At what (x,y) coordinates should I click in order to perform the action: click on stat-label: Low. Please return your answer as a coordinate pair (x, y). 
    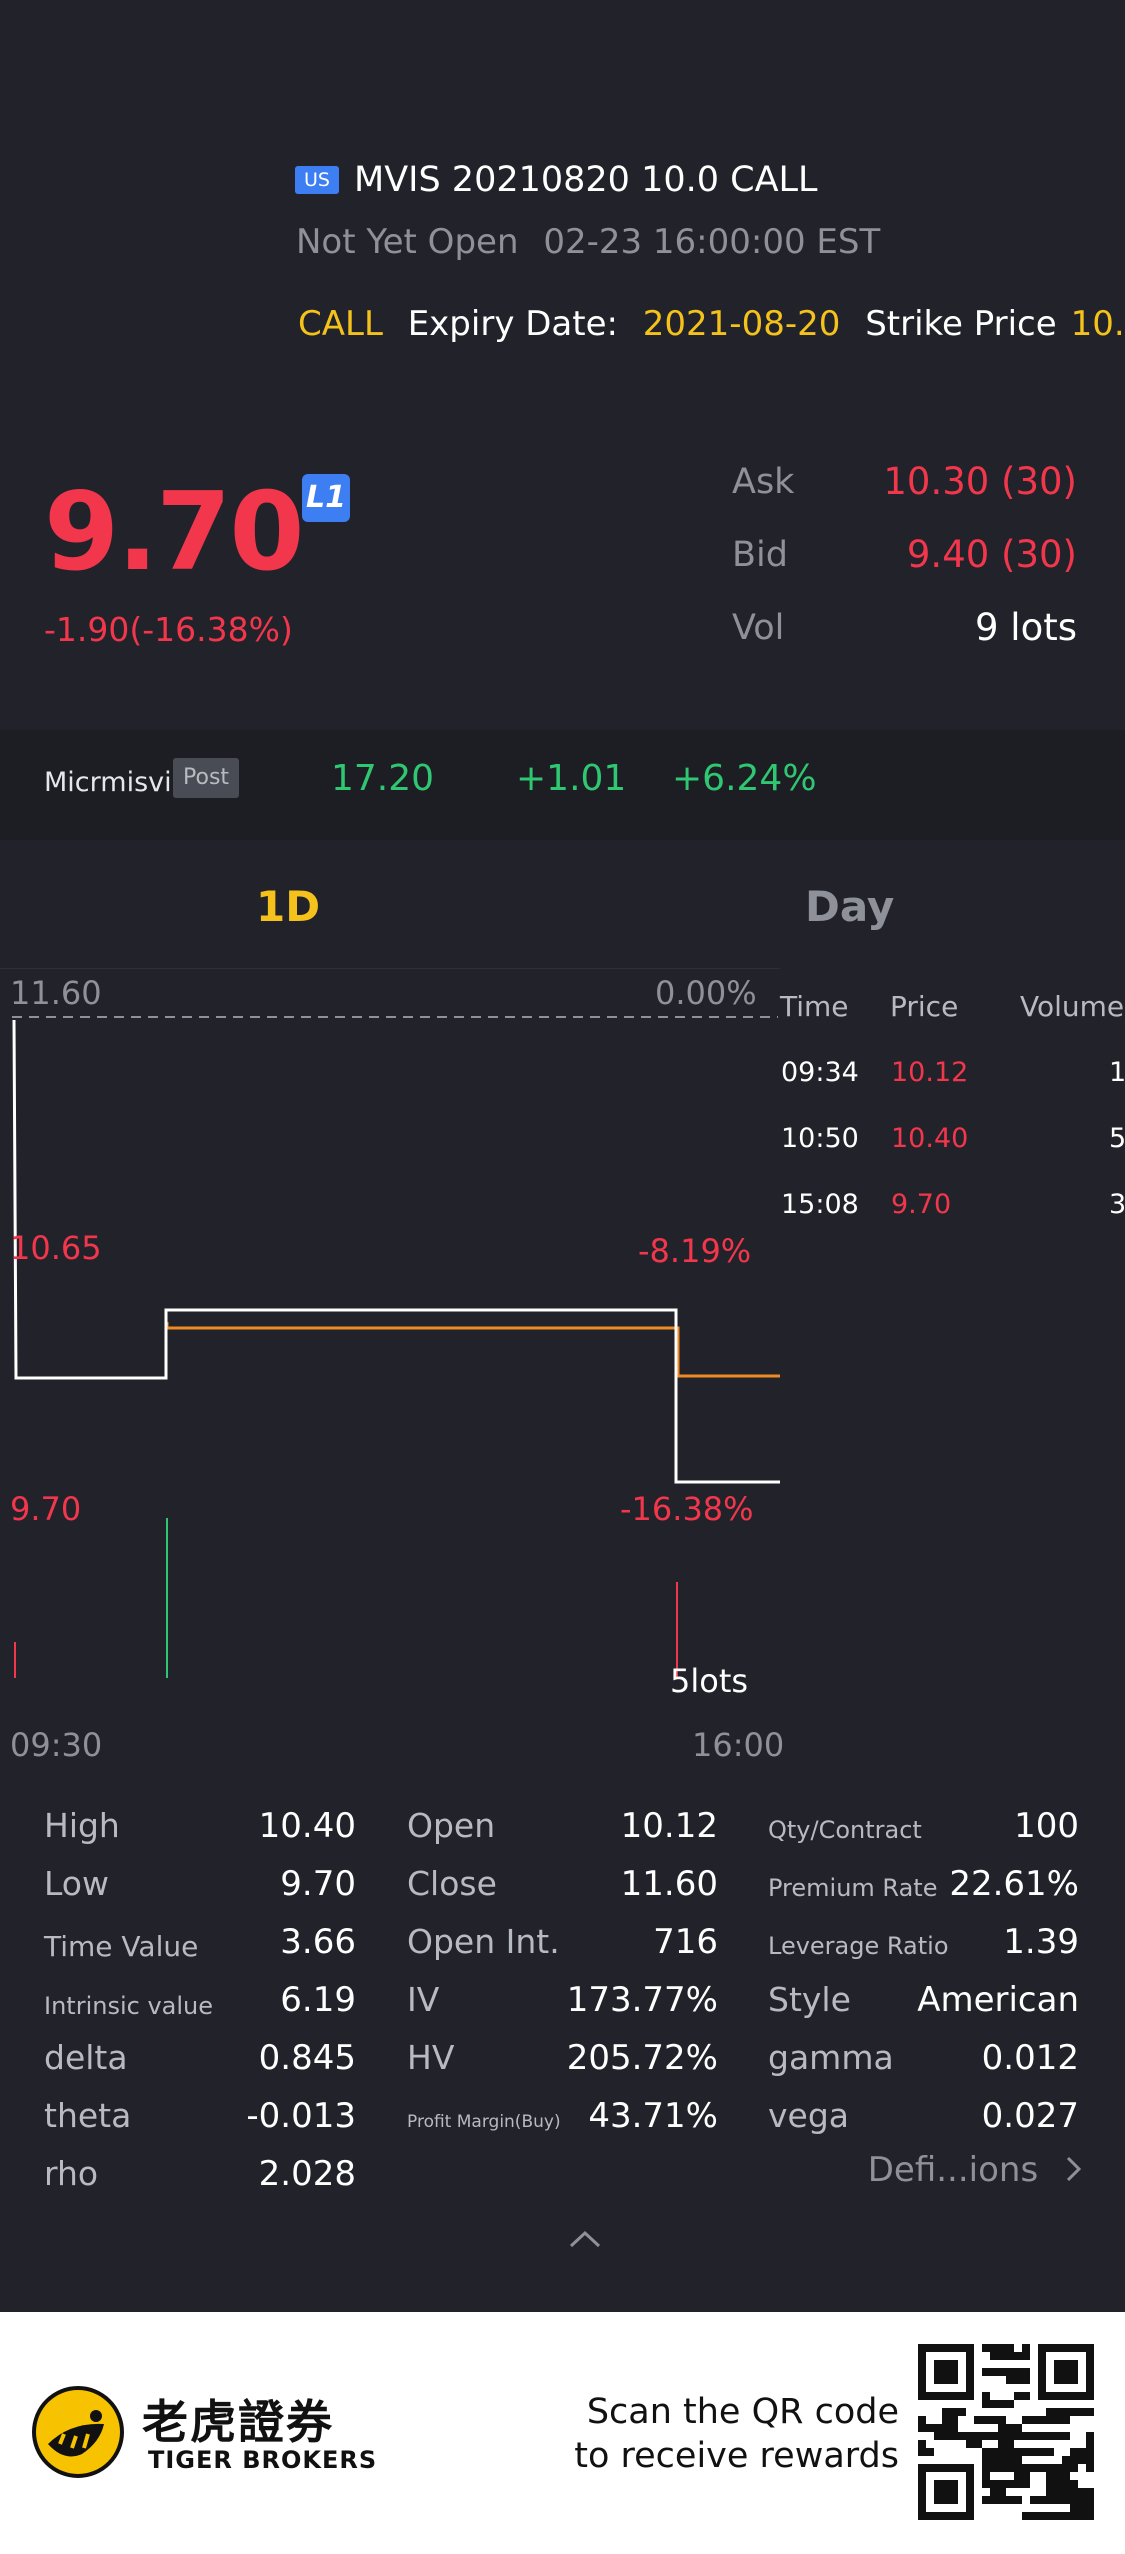
    Looking at the image, I should click on (76, 1883).